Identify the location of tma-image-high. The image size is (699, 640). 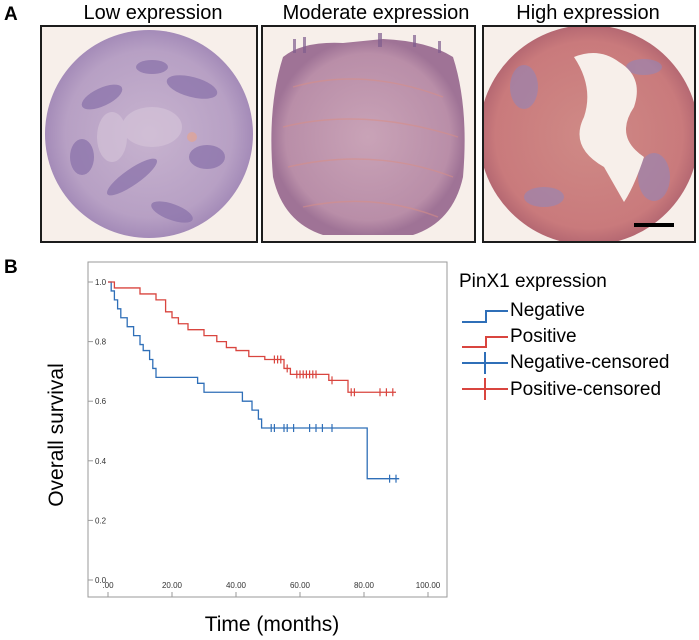
(589, 134).